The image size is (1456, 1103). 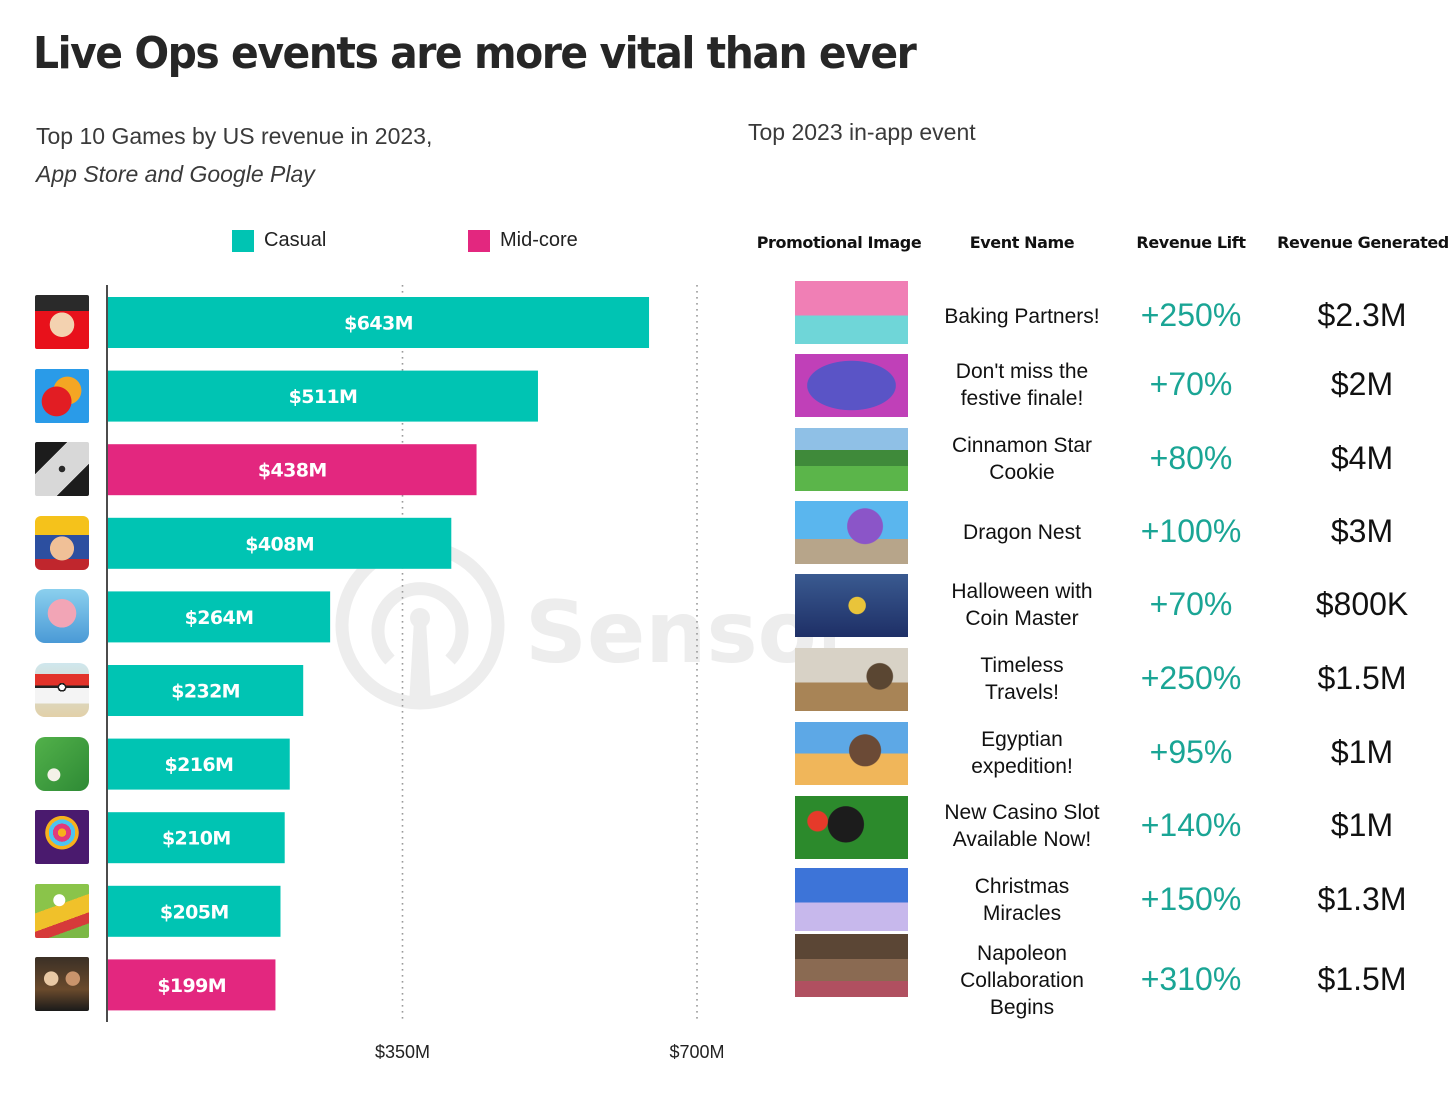 I want to click on bar-royal-match, so click(x=280, y=543).